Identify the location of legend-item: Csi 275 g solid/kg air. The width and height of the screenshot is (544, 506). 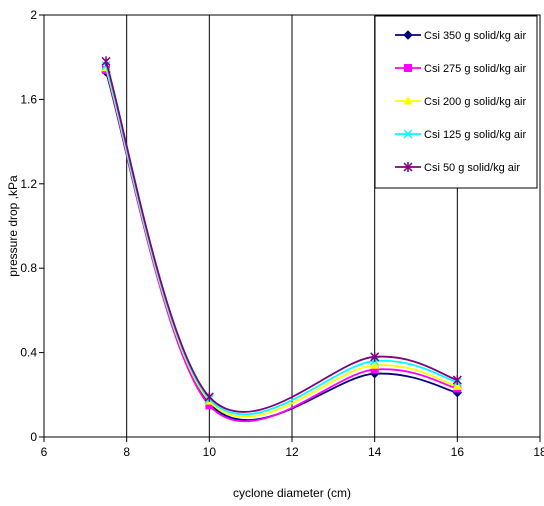
(460, 69).